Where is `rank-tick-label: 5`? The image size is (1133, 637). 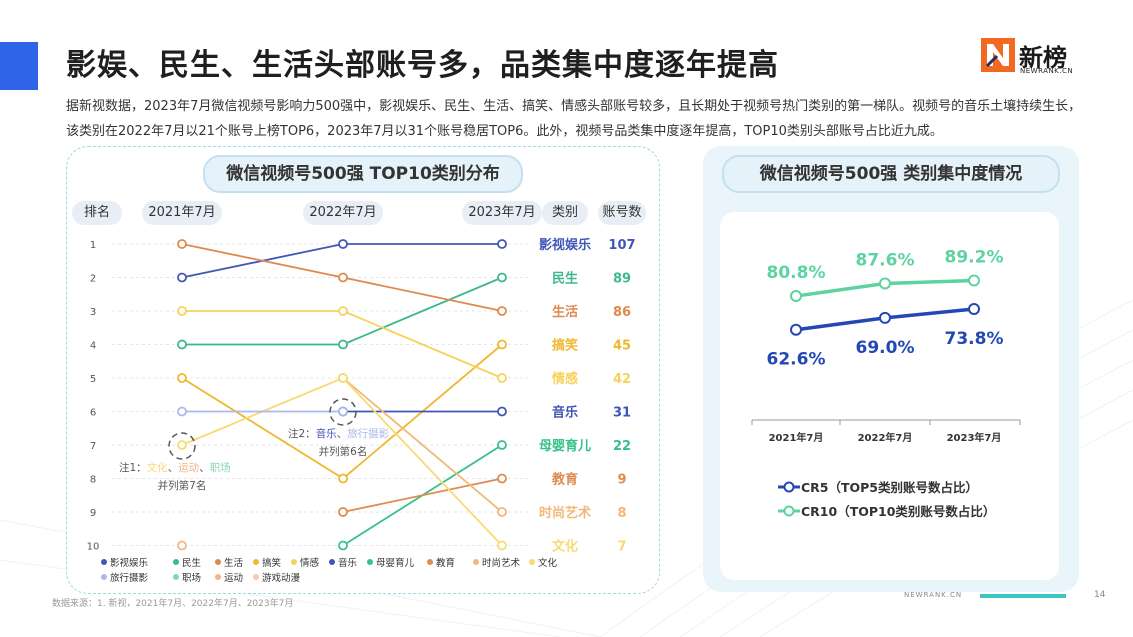 rank-tick-label: 5 is located at coordinates (93, 379).